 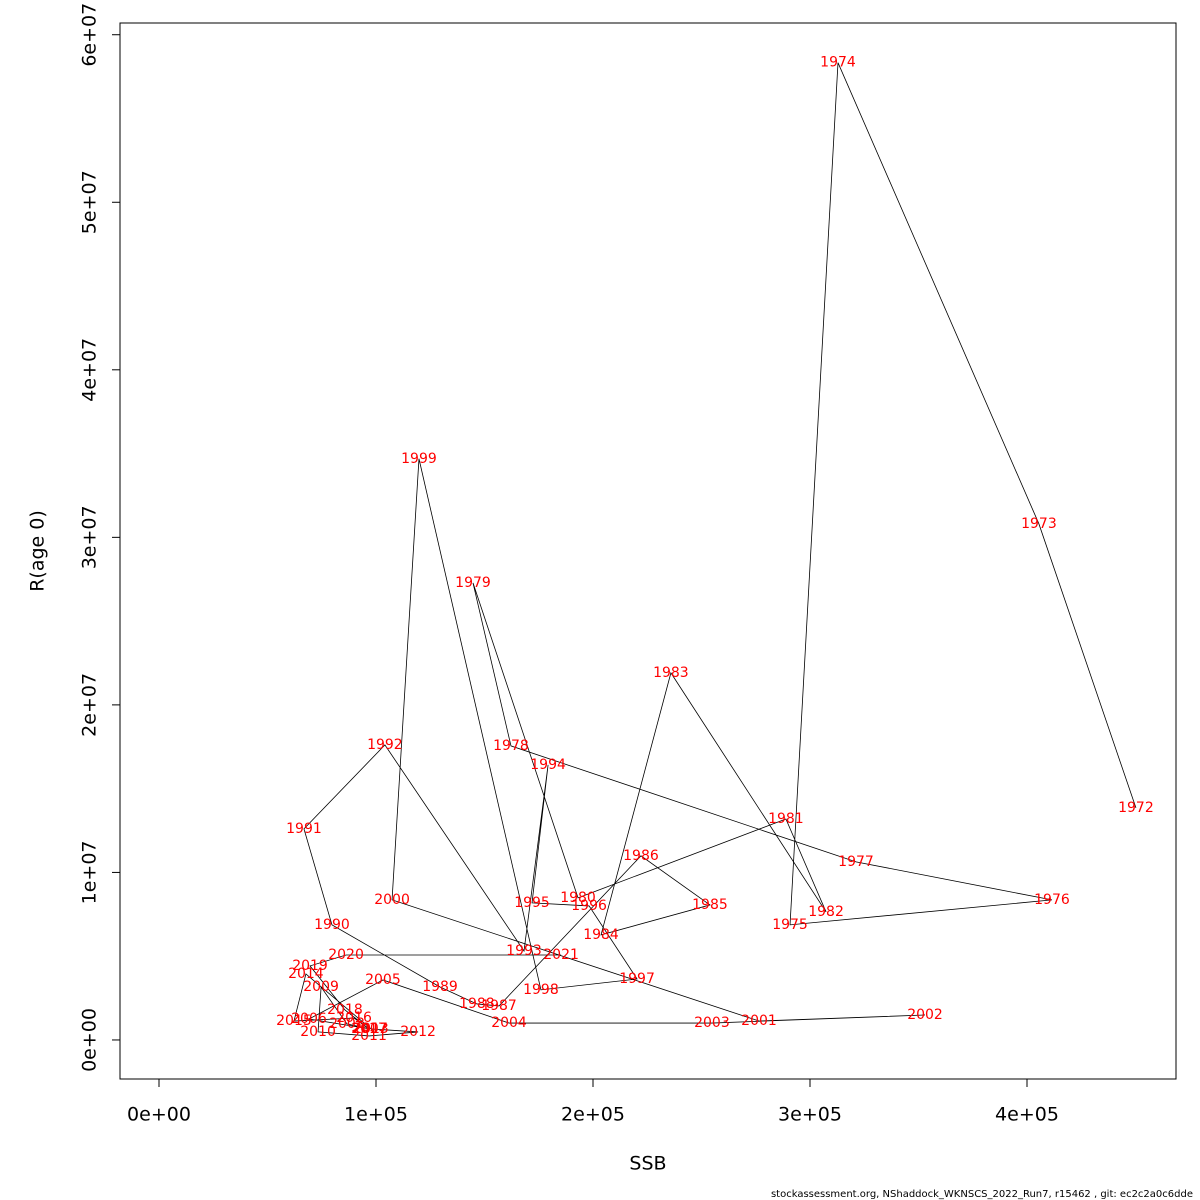 What do you see at coordinates (1052, 900) in the screenshot?
I see `point-label: 1976` at bounding box center [1052, 900].